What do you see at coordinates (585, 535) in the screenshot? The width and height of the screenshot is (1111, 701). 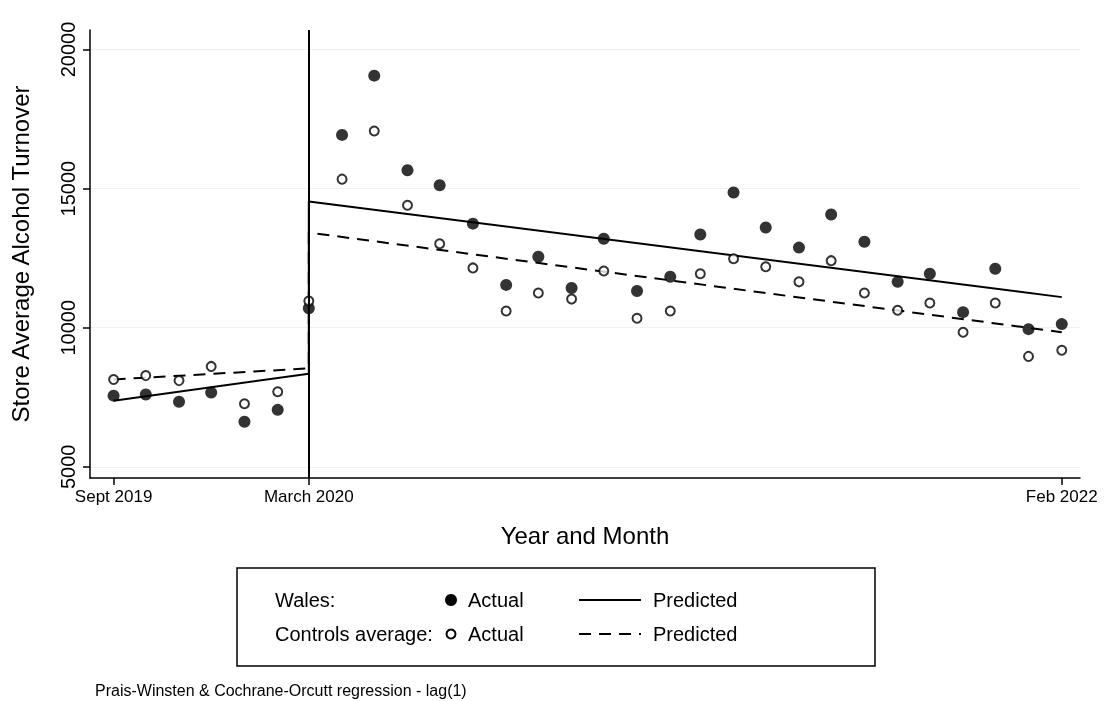 I see `x-axis-title: Year and Month` at bounding box center [585, 535].